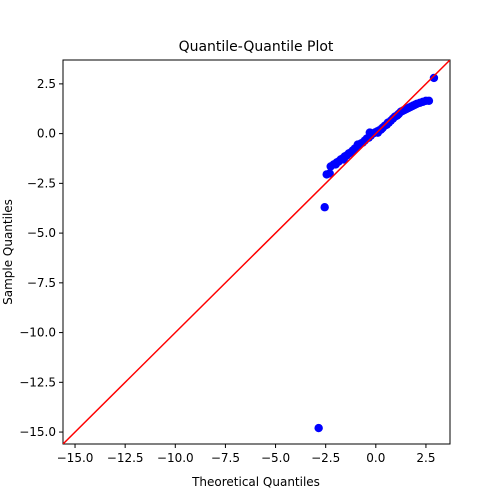 This screenshot has height=500, width=500. Describe the element at coordinates (375, 458) in the screenshot. I see `x-tick-label: 0.0` at that location.